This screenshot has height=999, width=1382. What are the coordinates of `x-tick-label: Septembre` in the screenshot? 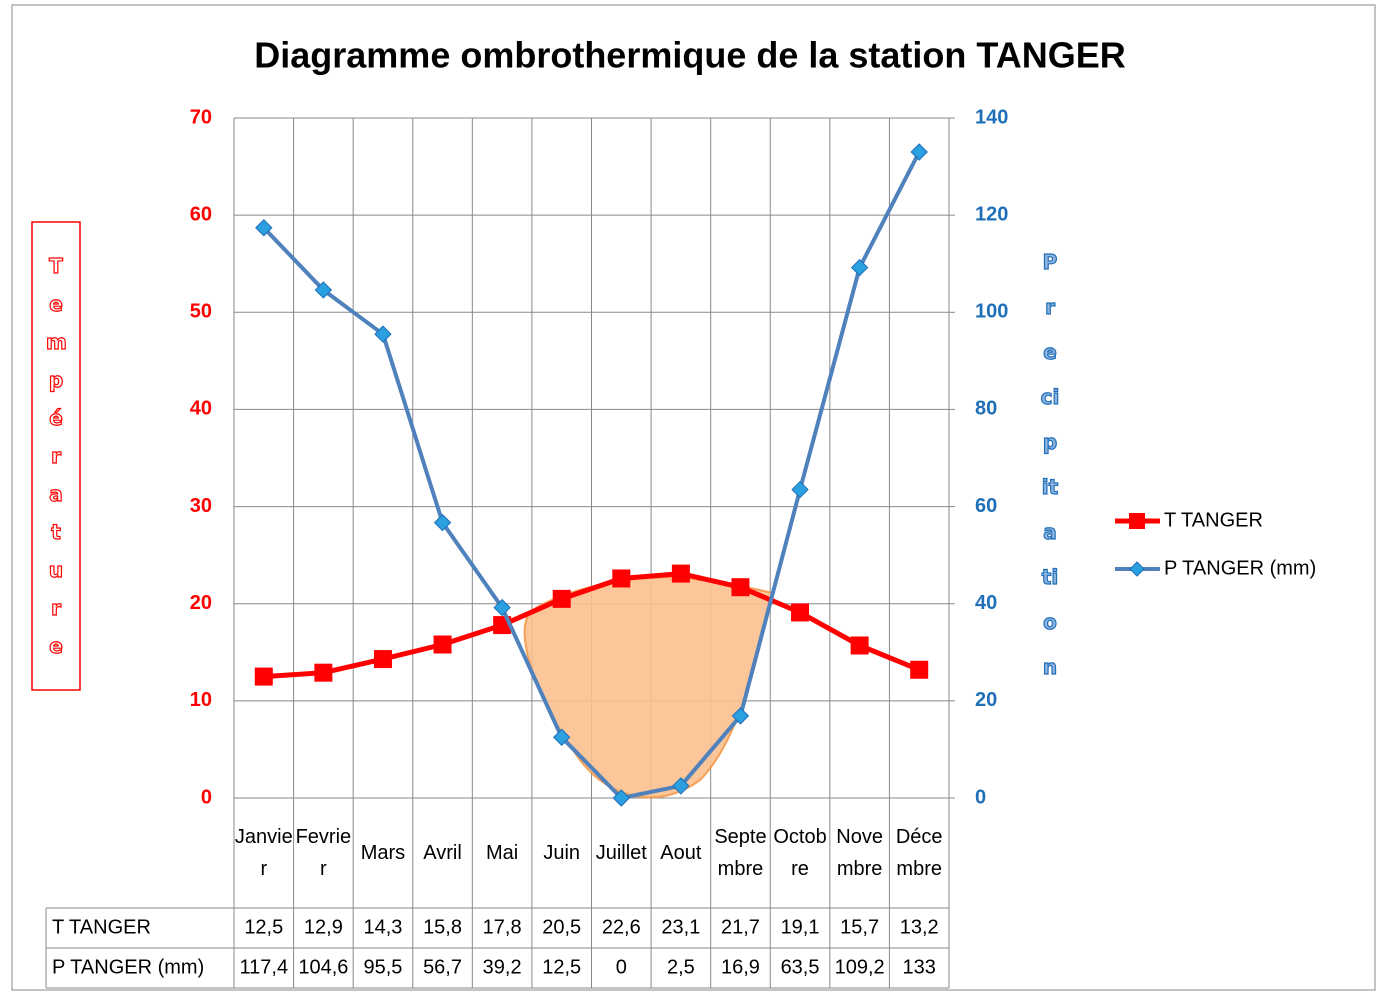 It's located at (740, 853).